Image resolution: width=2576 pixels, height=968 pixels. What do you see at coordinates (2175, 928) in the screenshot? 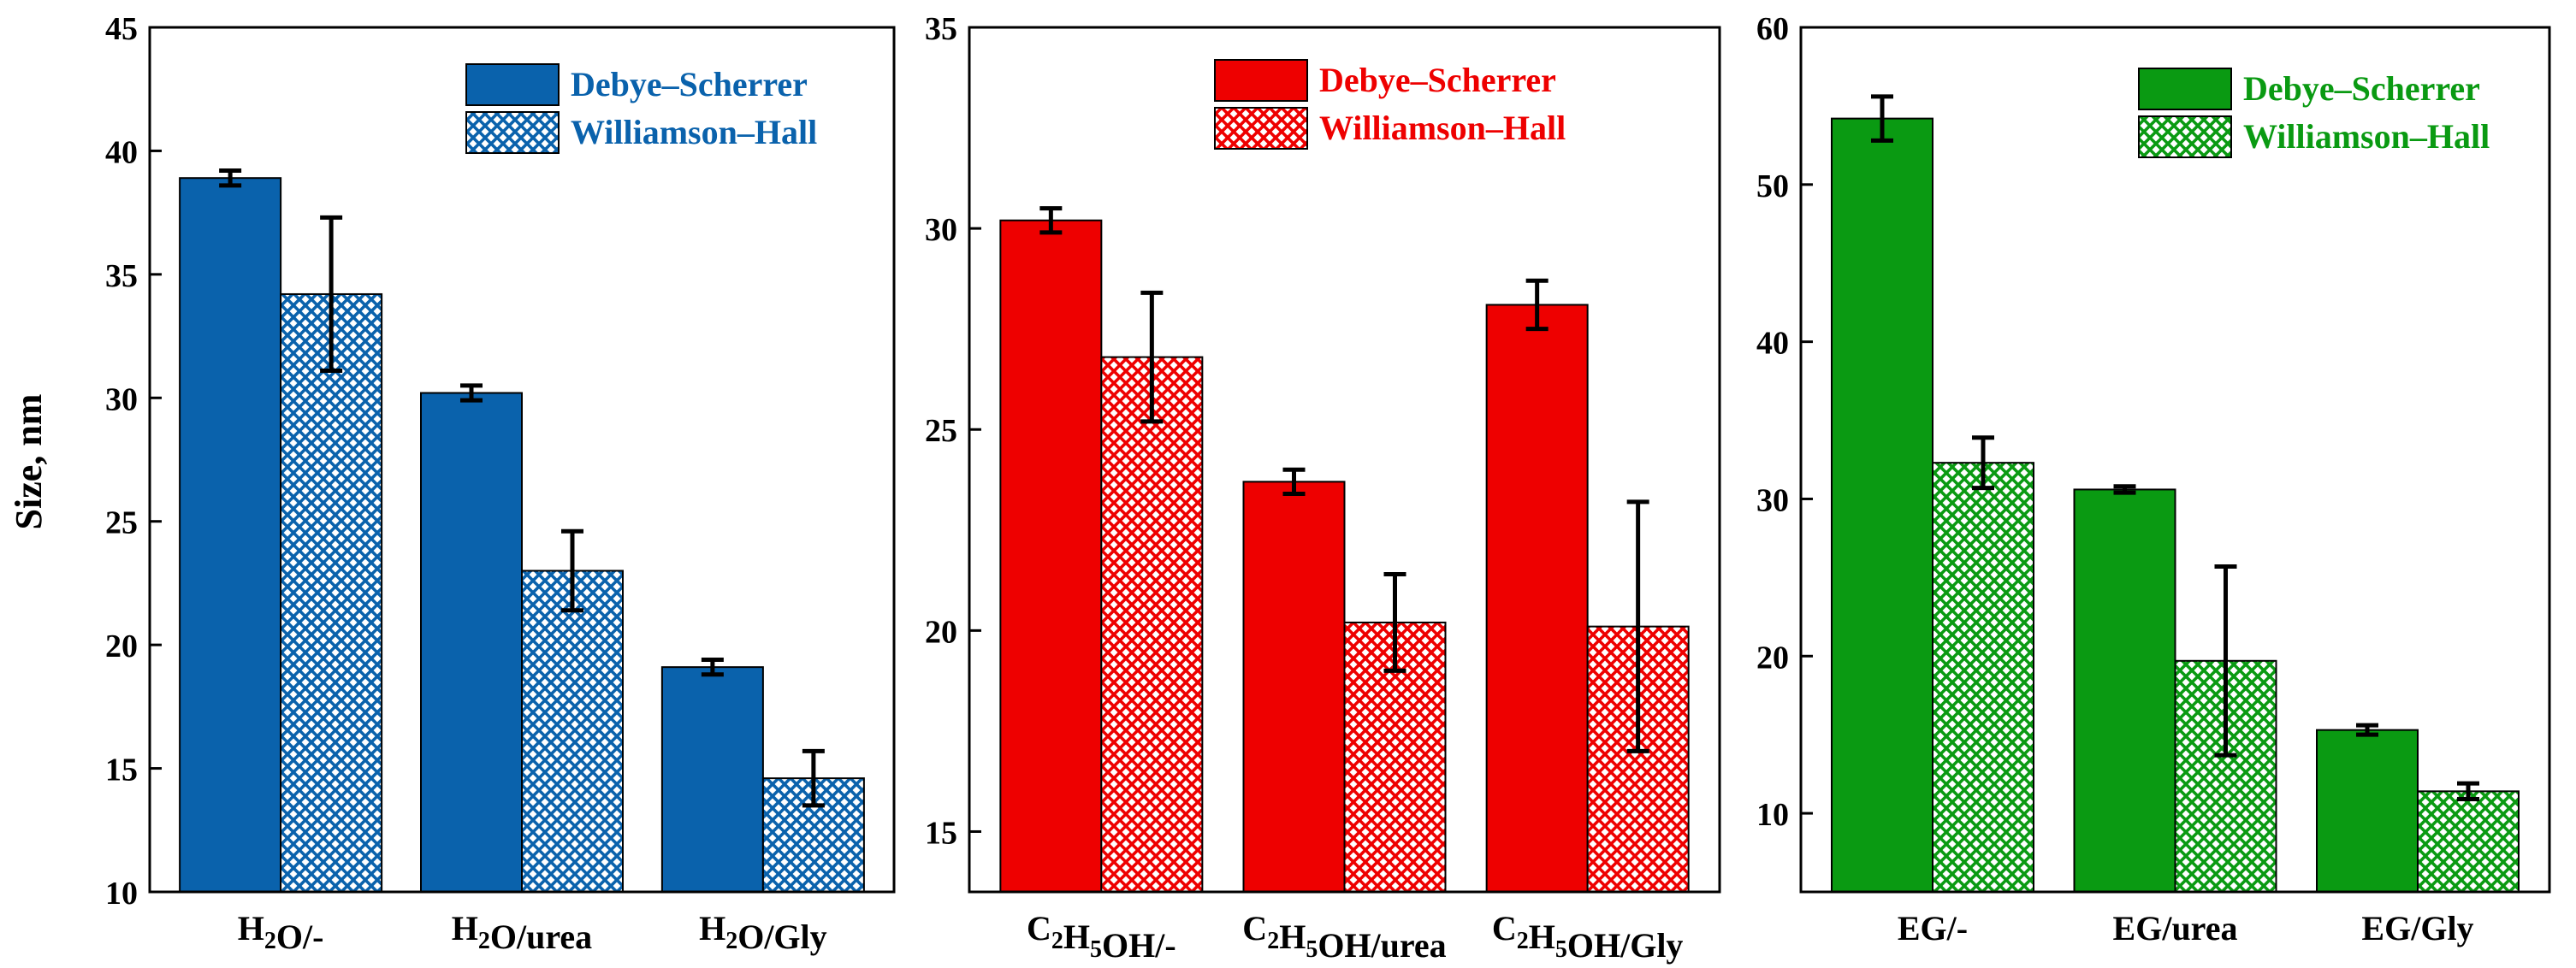
I see `x-category-label: EG/urea` at bounding box center [2175, 928].